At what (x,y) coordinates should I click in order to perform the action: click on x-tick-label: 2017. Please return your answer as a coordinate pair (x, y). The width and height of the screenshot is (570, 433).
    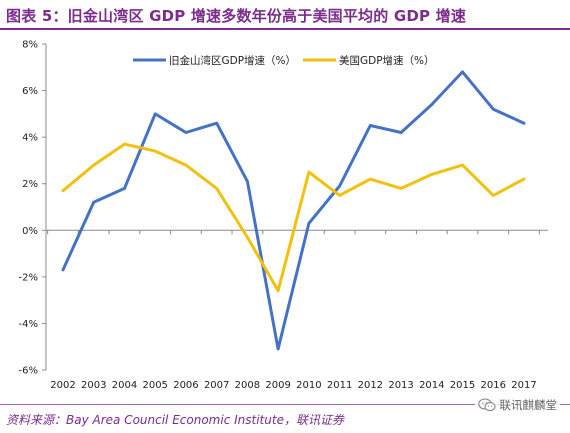
    Looking at the image, I should click on (523, 385).